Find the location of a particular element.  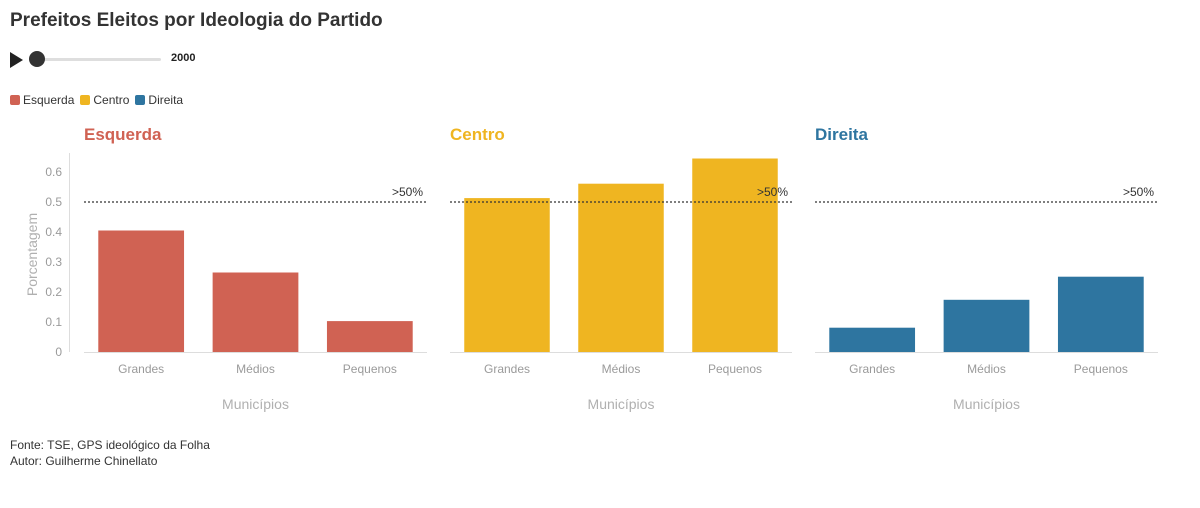

year-slider-handle is located at coordinates (37, 59).